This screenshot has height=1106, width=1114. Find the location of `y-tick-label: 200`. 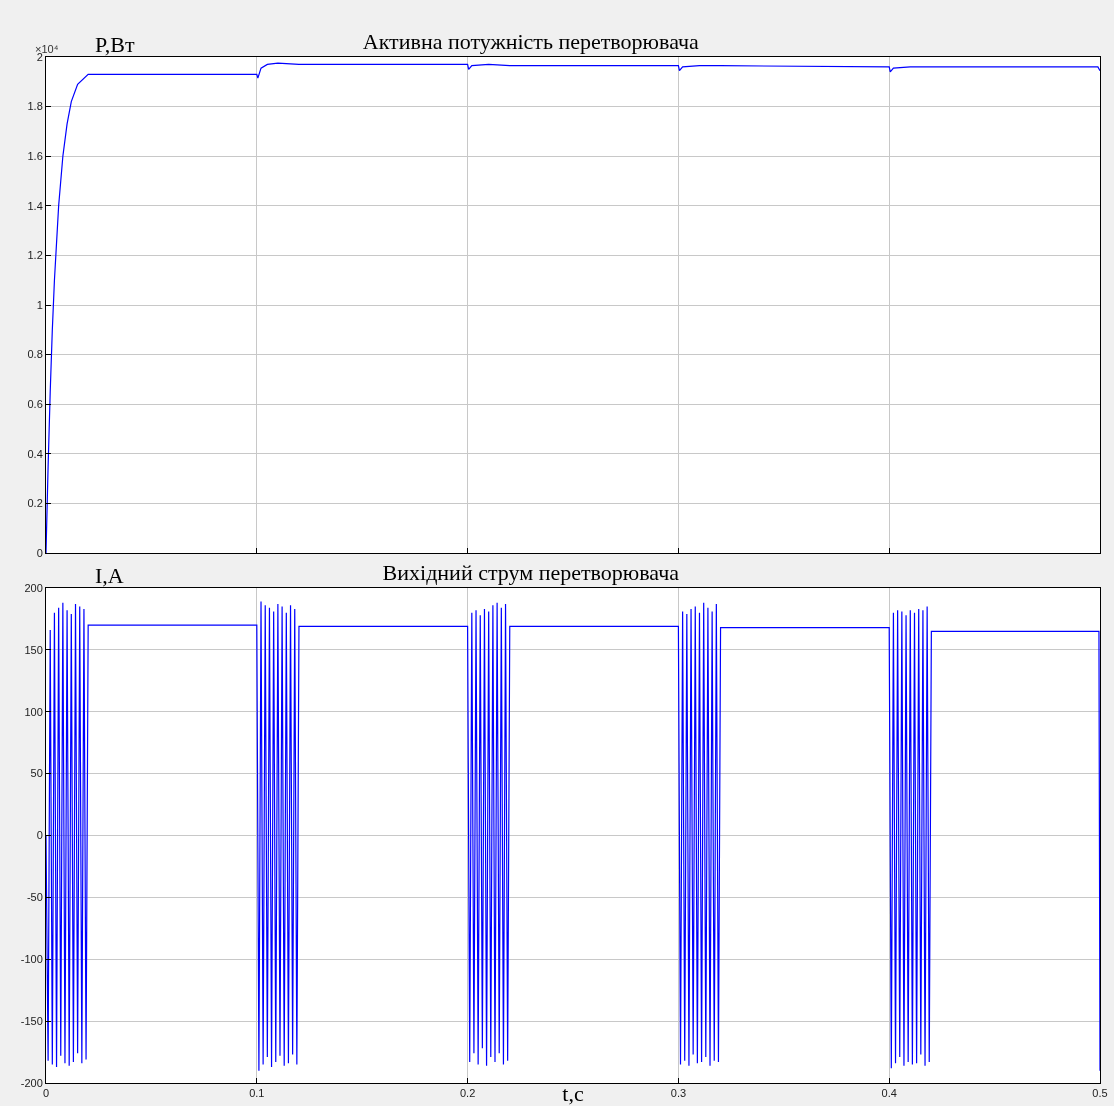

y-tick-label: 200 is located at coordinates (33, 587).